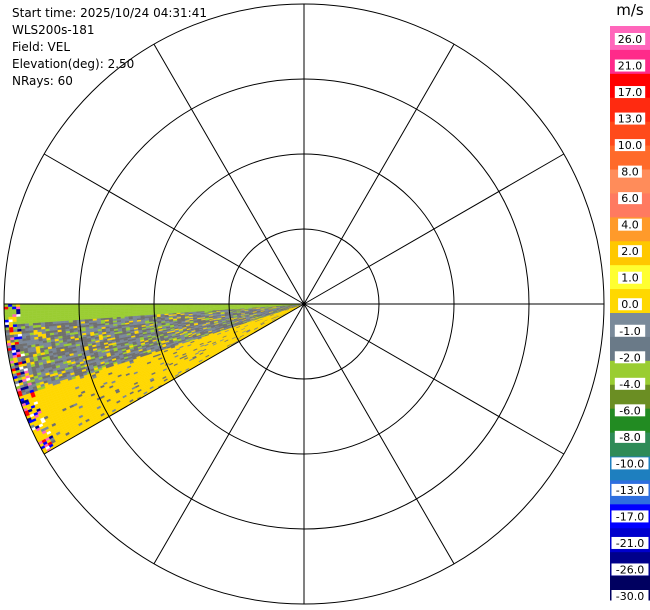 The height and width of the screenshot is (610, 650). I want to click on colorbar-tick-label: -1.0, so click(629, 331).